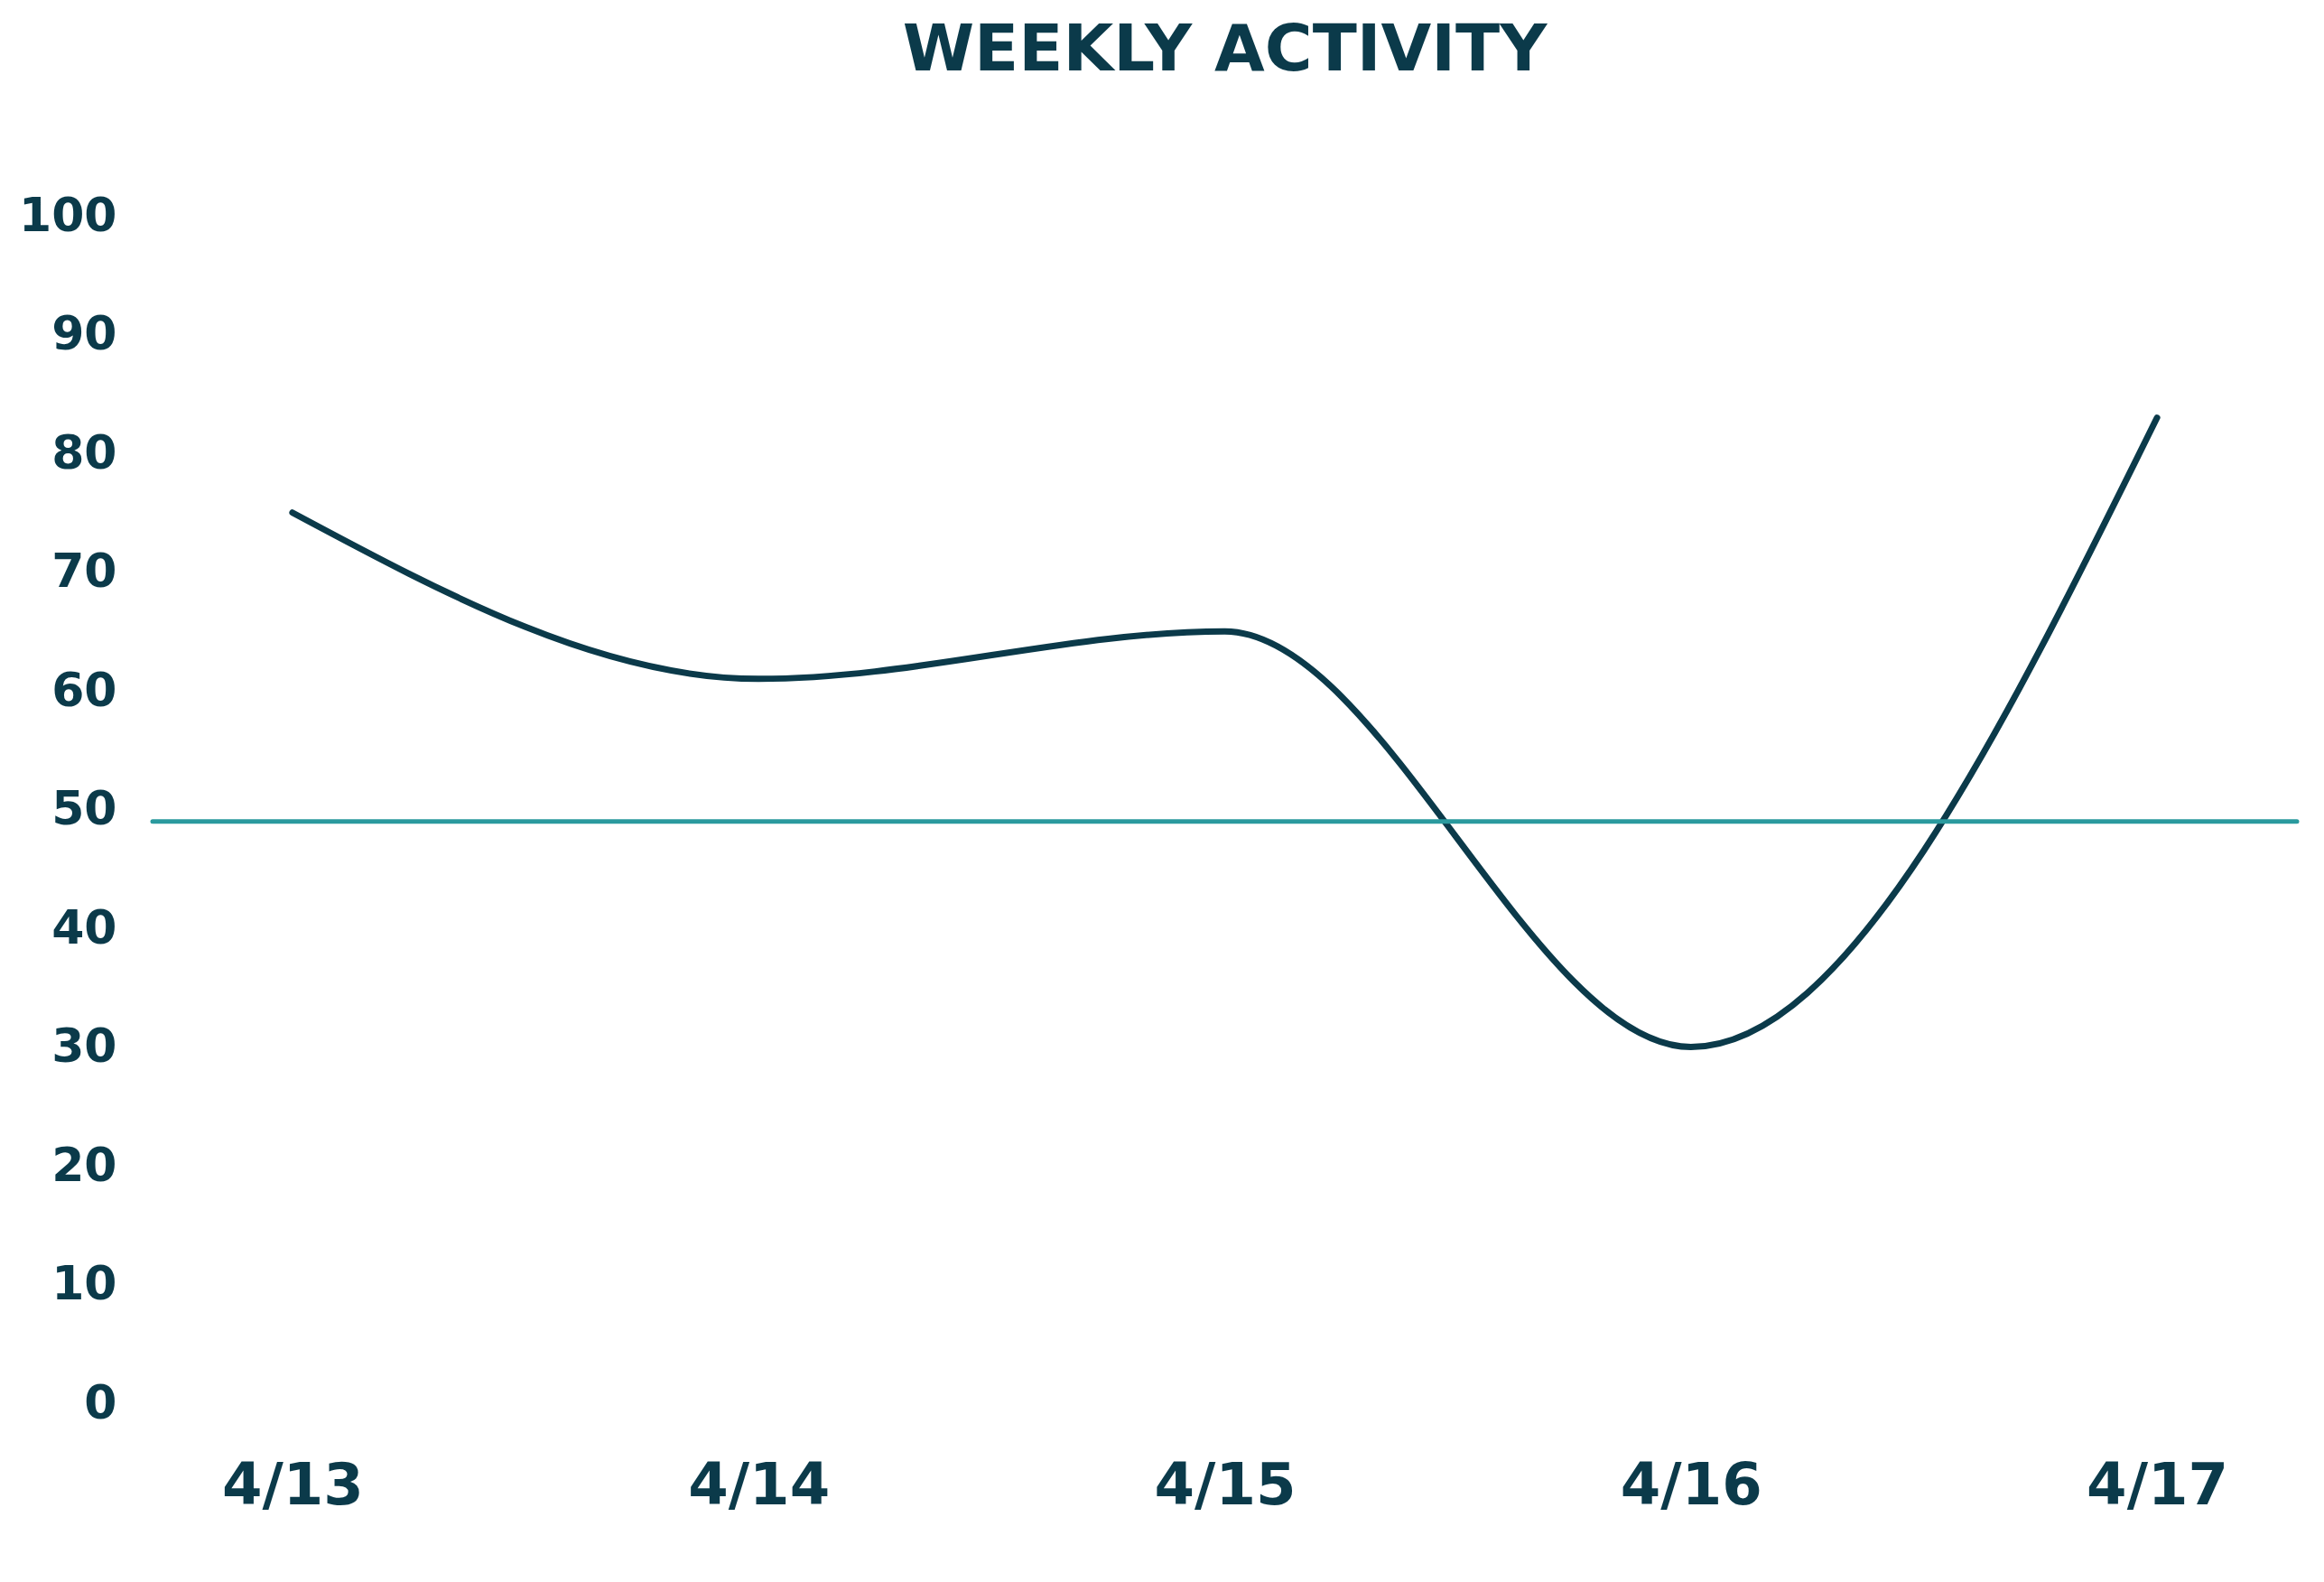 This screenshot has width=2324, height=1582. What do you see at coordinates (100, 1402) in the screenshot?
I see `y-tick-label: 0` at bounding box center [100, 1402].